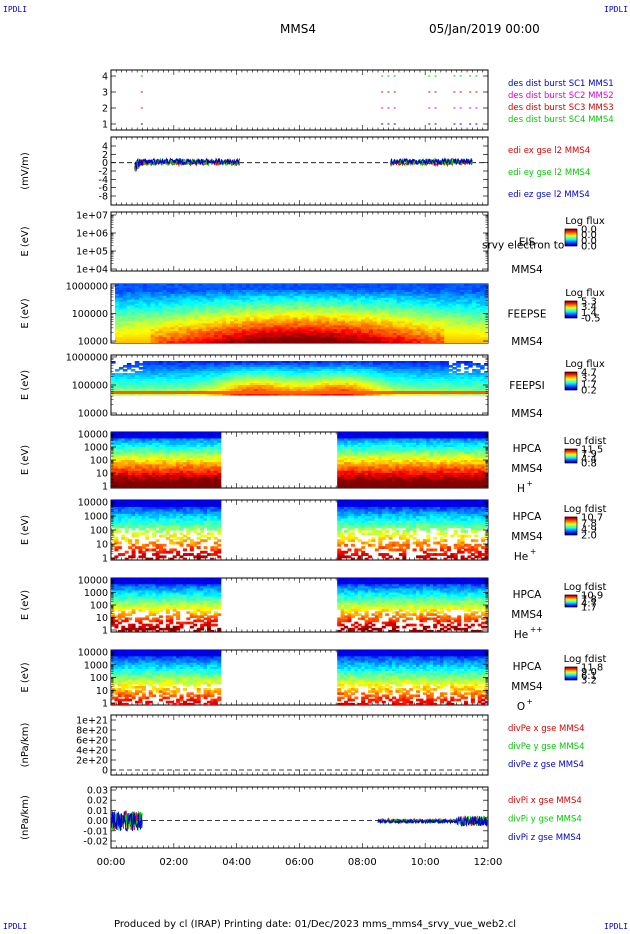  What do you see at coordinates (97, 791) in the screenshot?
I see `ytick-label-divpi: 0.03` at bounding box center [97, 791].